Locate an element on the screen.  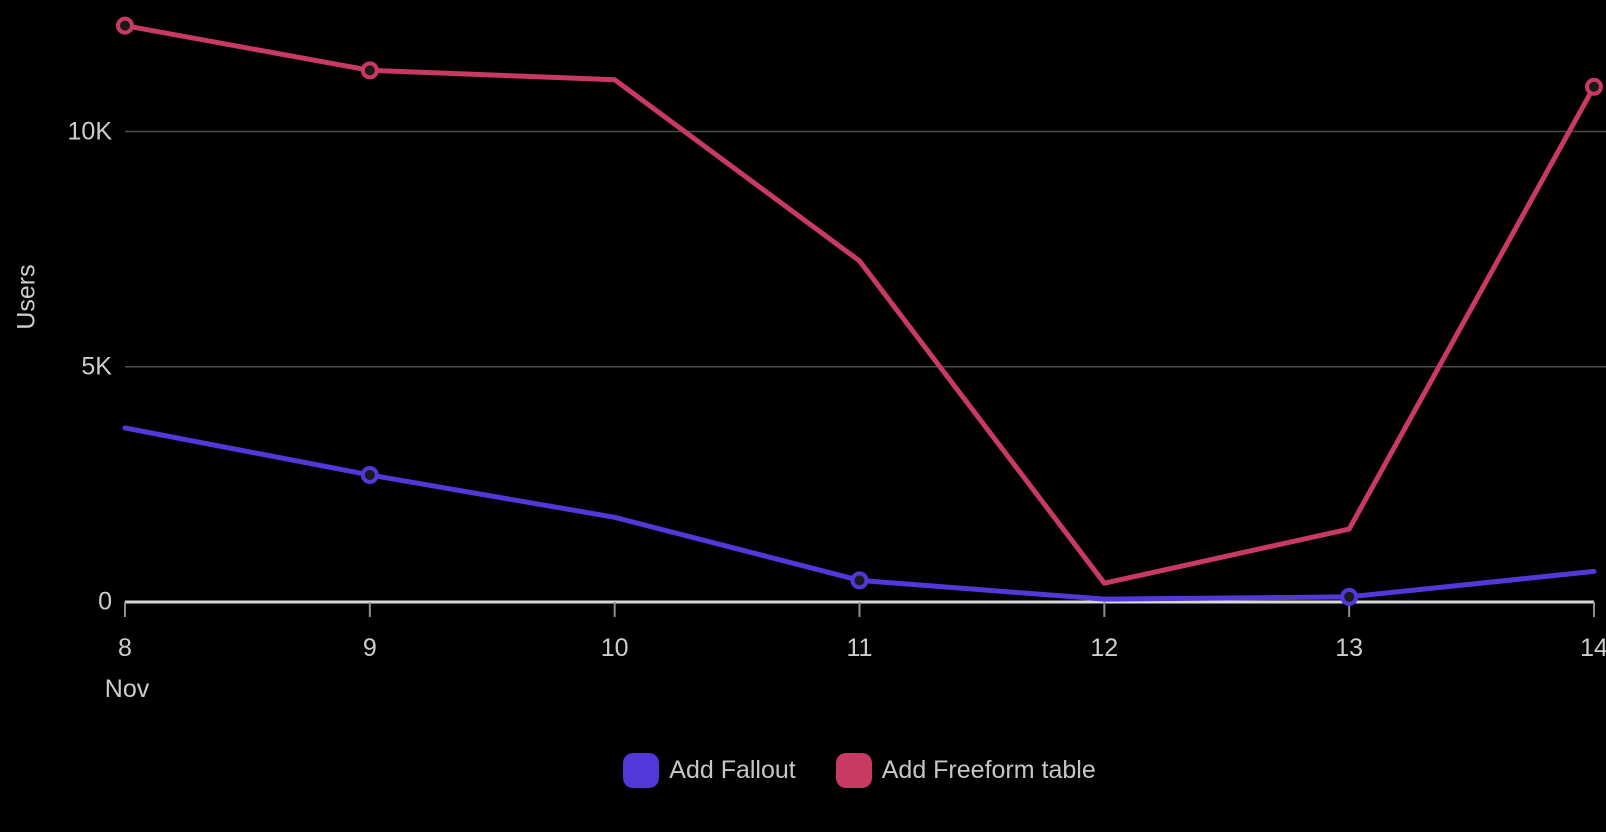
legend-label: Add Fallout is located at coordinates (732, 769).